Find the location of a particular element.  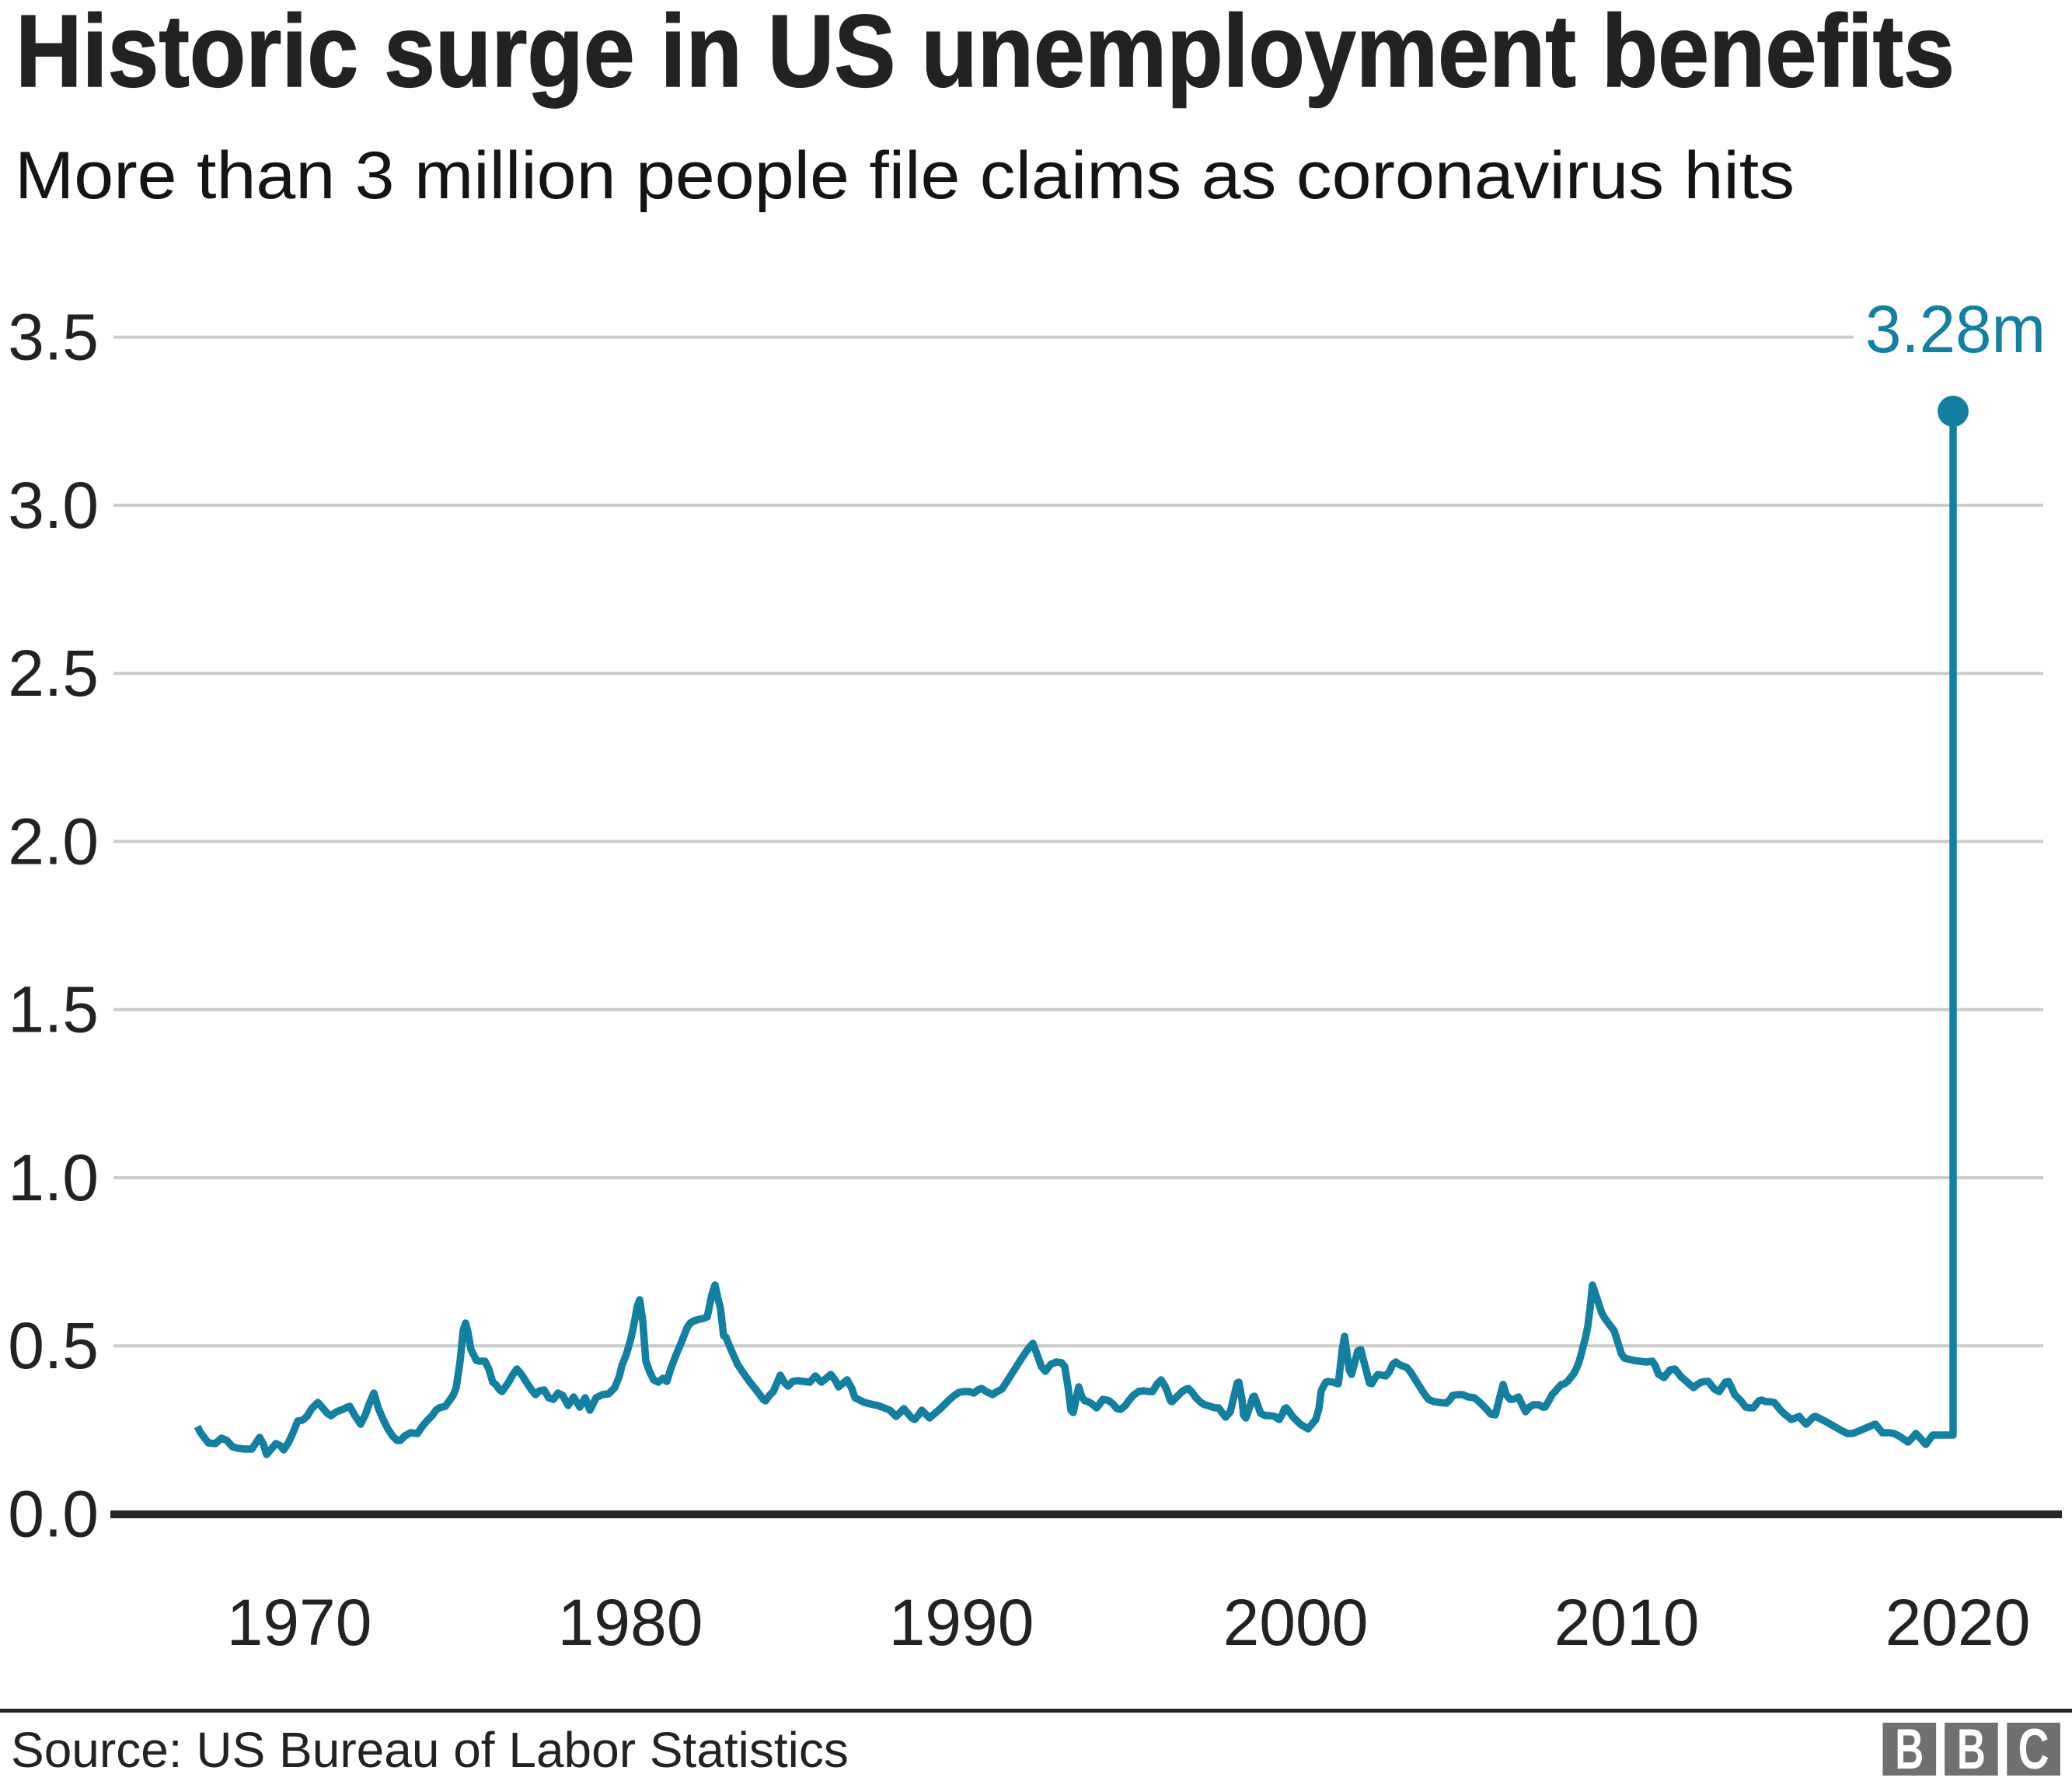

svg-text: 1.5 is located at coordinates (53, 1009).